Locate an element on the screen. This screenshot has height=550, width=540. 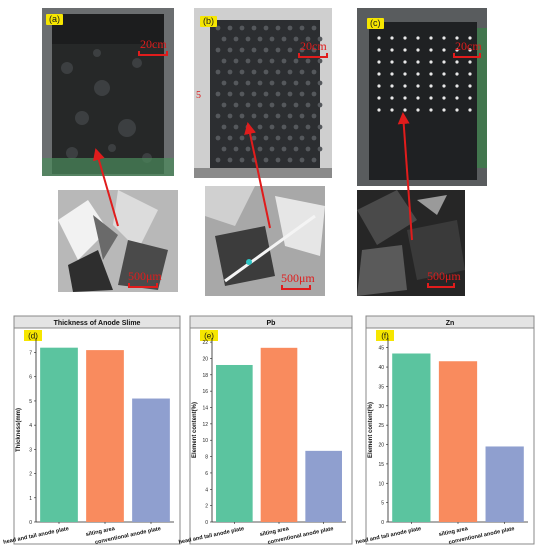
micro-scale-bar-c is located at coordinates (441, 285).